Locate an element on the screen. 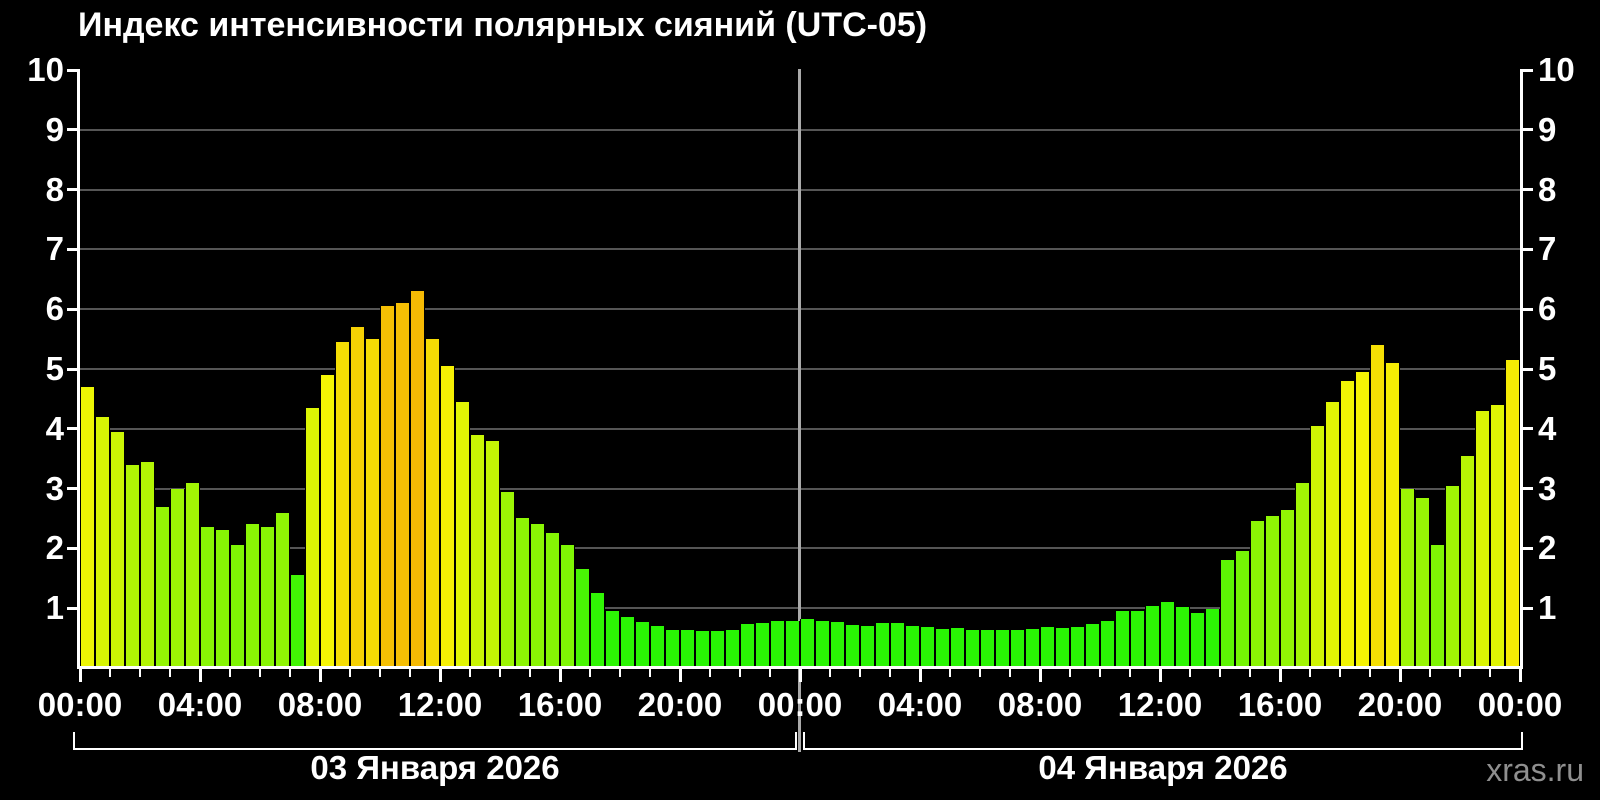 This screenshot has width=1600, height=800. x-axis-label: 12:00 is located at coordinates (440, 704).